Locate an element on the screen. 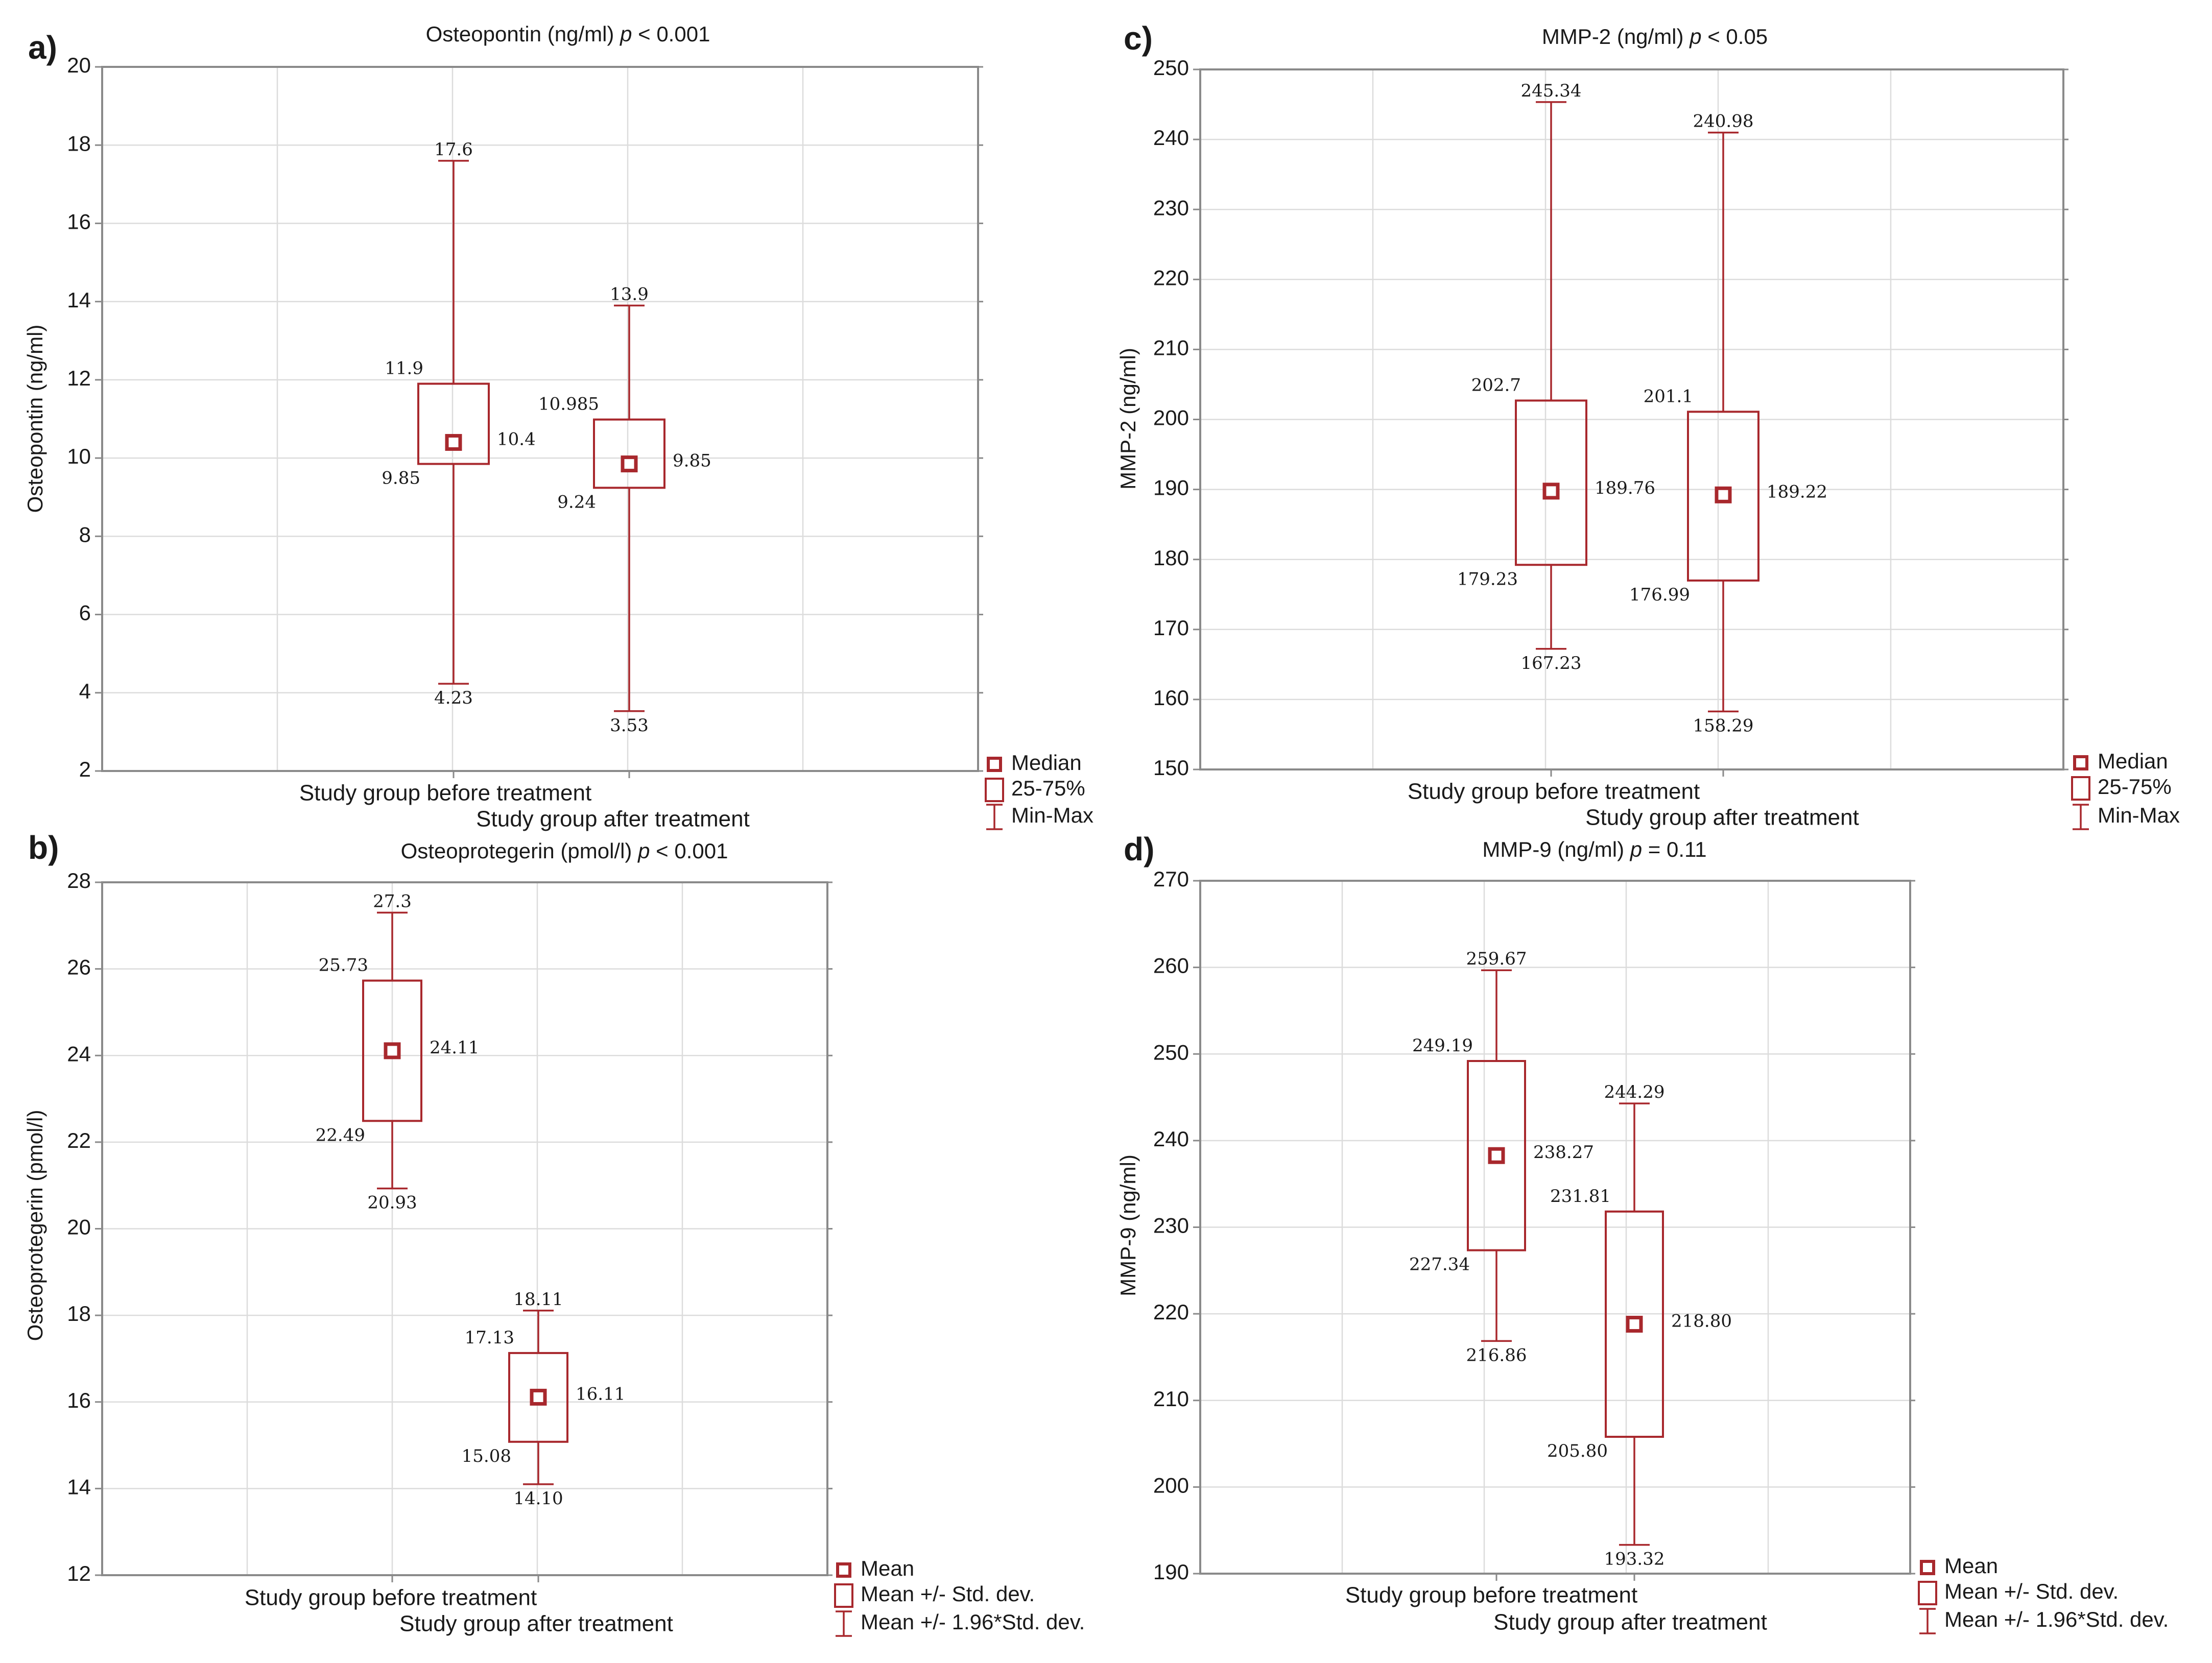 The image size is (2212, 1663). y-tick-label: 28 is located at coordinates (79, 881).